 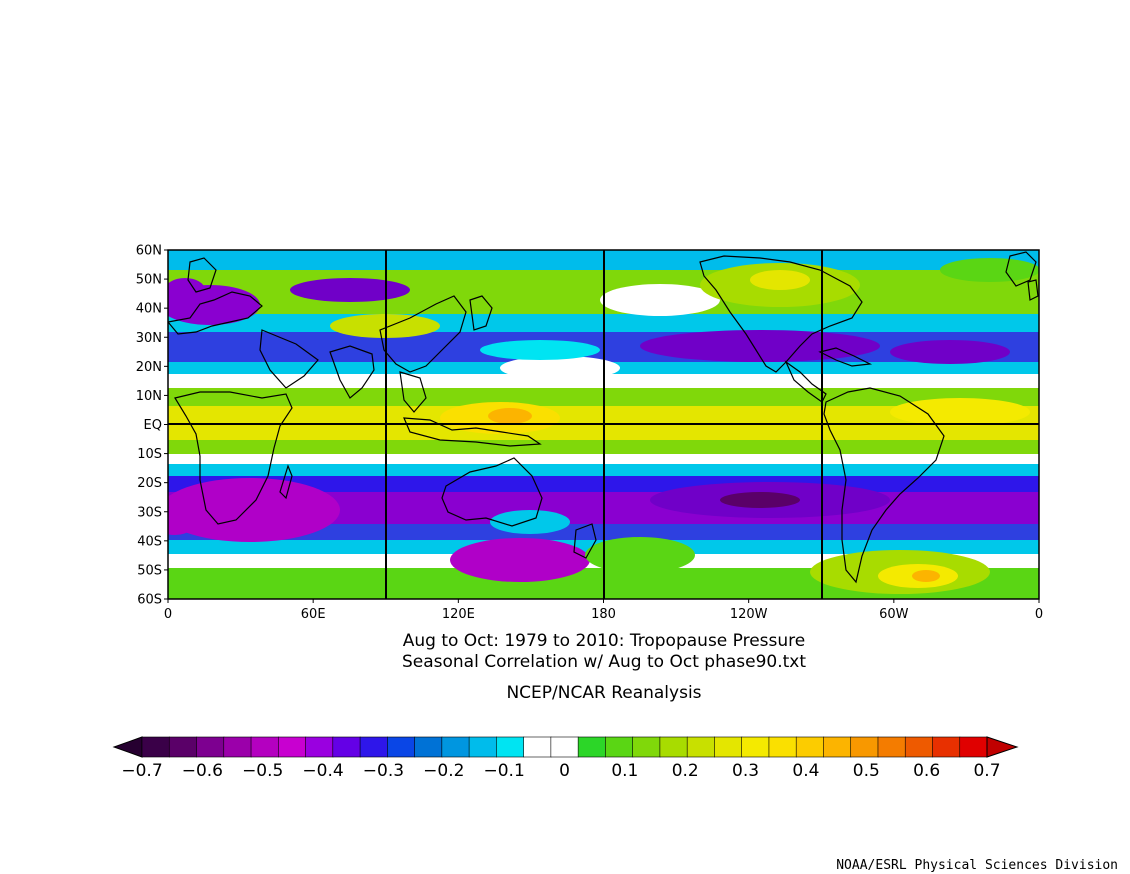 What do you see at coordinates (1002, 747) in the screenshot?
I see `colorbar-arrow-right` at bounding box center [1002, 747].